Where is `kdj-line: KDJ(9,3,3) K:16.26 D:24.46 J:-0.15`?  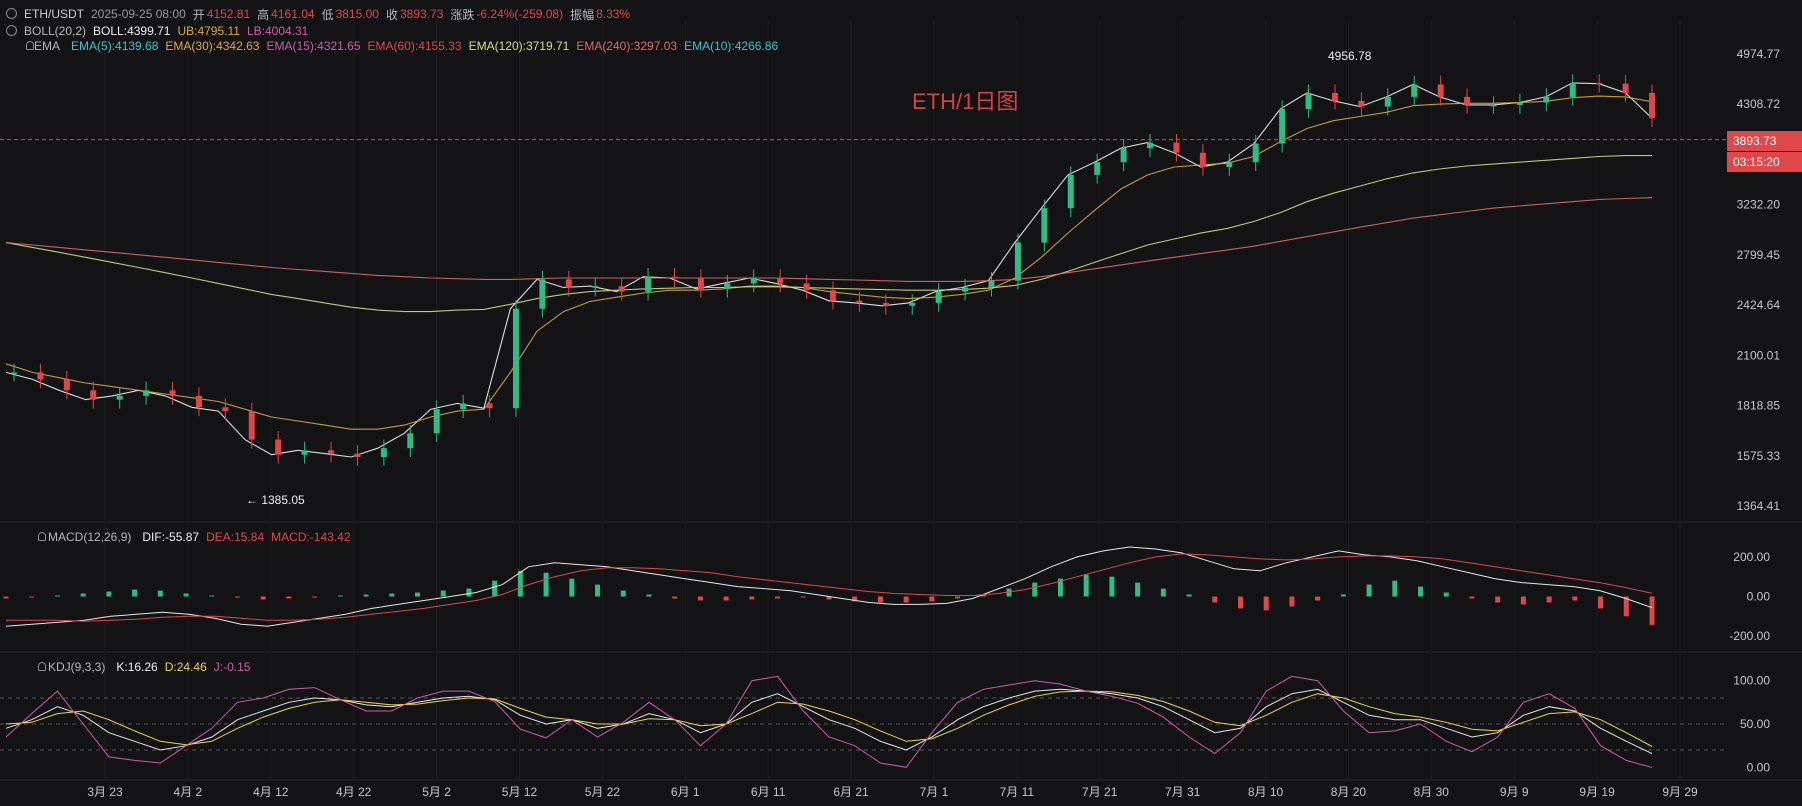
kdj-line: KDJ(9,3,3) K:16.26 D:24.46 J:-0.15 is located at coordinates (149, 667).